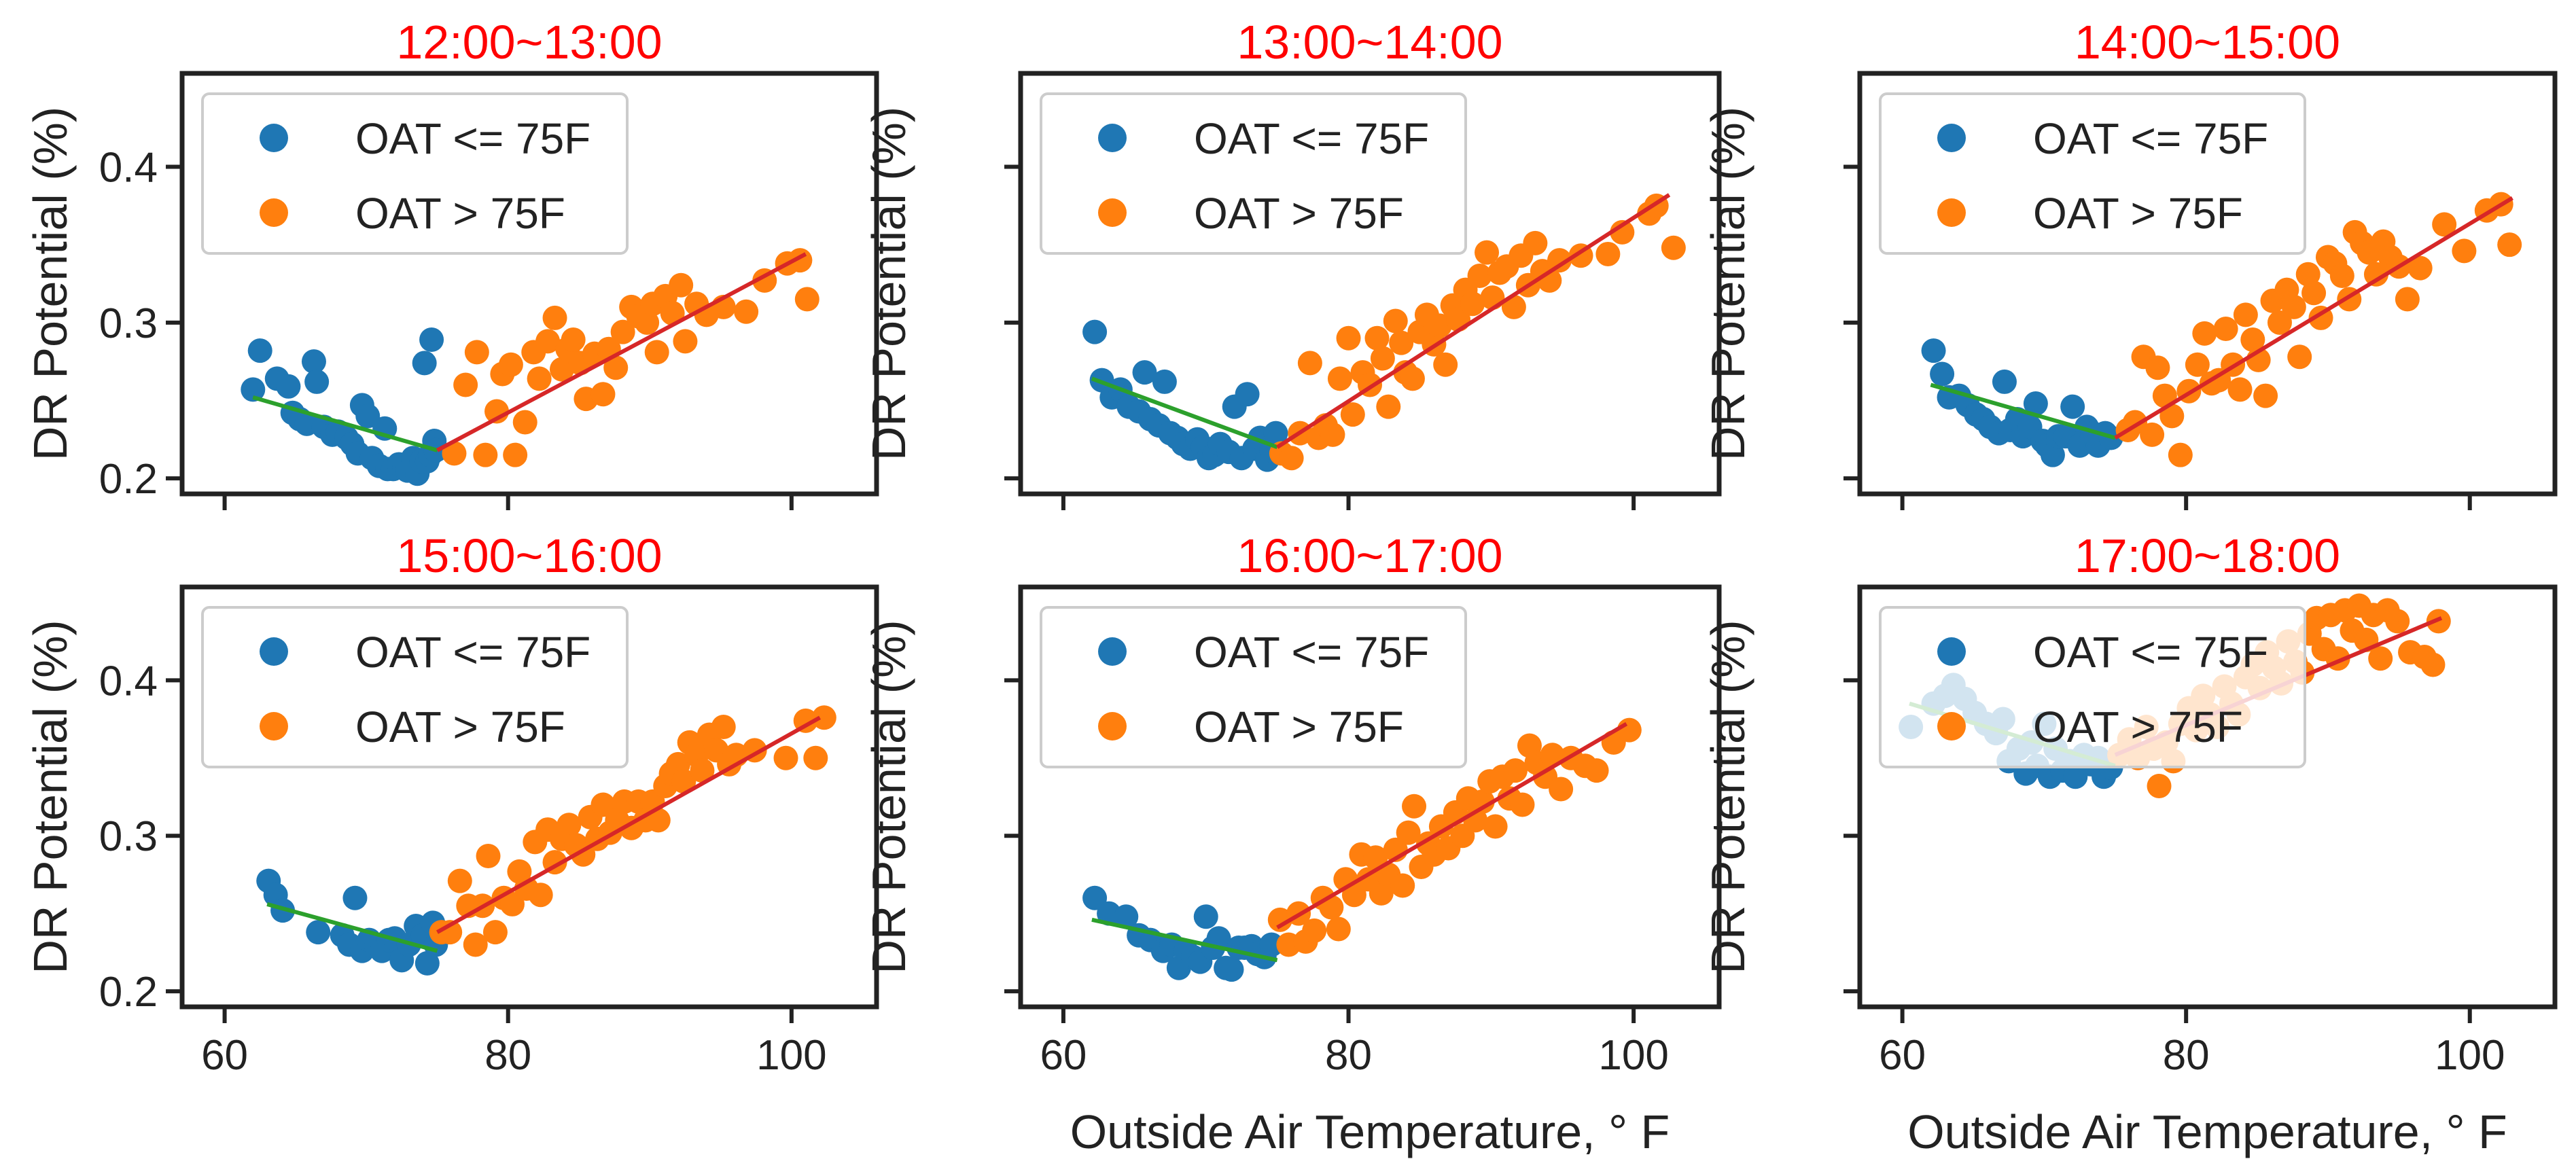 The image size is (2576, 1176). What do you see at coordinates (1369, 555) in the screenshot?
I see `panel-title: 16:00~17:00` at bounding box center [1369, 555].